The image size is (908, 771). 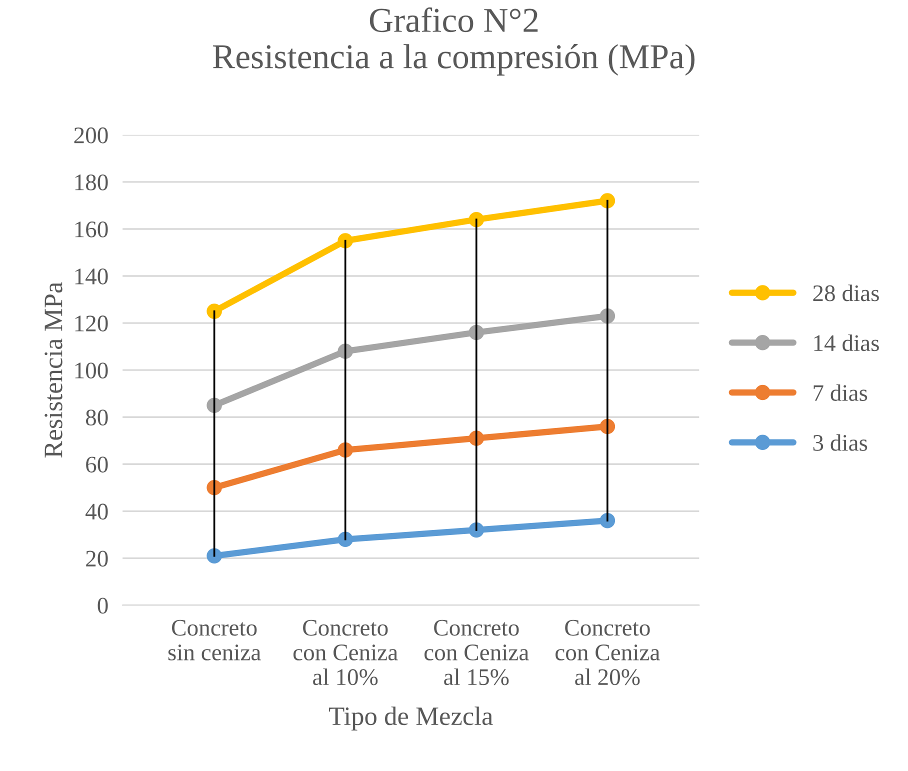 What do you see at coordinates (846, 293) in the screenshot?
I see `legend-label: 28 dias` at bounding box center [846, 293].